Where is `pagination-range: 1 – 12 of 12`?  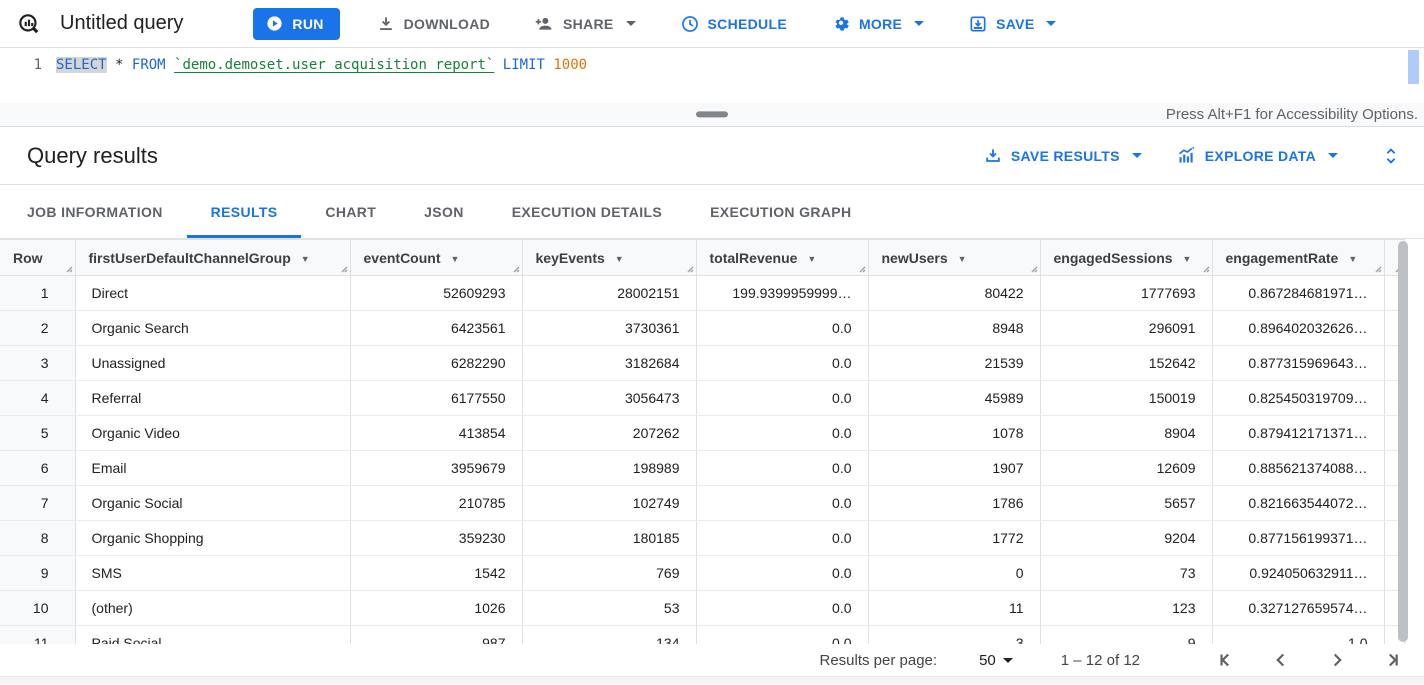
pagination-range: 1 – 12 of 12 is located at coordinates (1100, 660).